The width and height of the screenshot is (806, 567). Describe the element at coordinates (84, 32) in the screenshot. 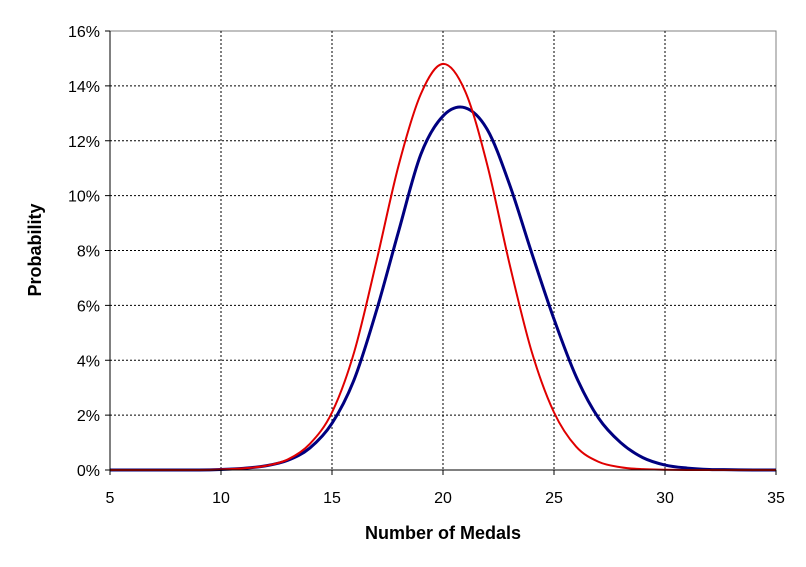

I see `y-tick-label: 16%` at that location.